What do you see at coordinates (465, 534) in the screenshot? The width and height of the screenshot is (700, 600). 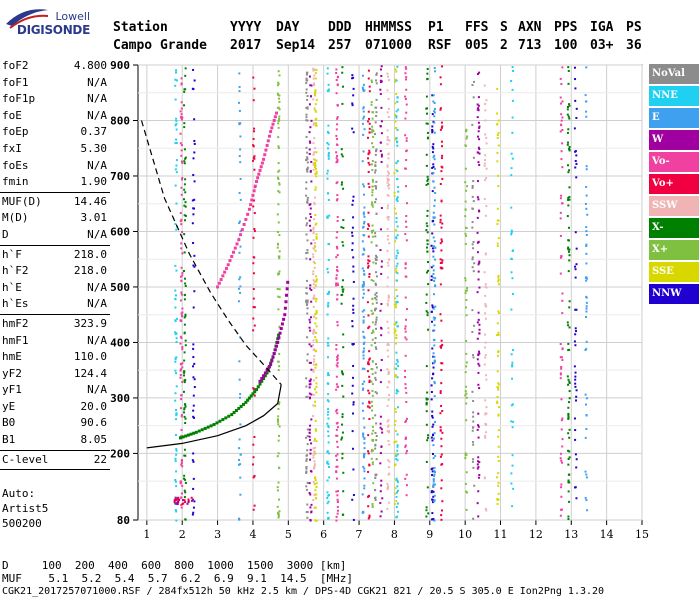 I see `x-tick-label: 10` at bounding box center [465, 534].